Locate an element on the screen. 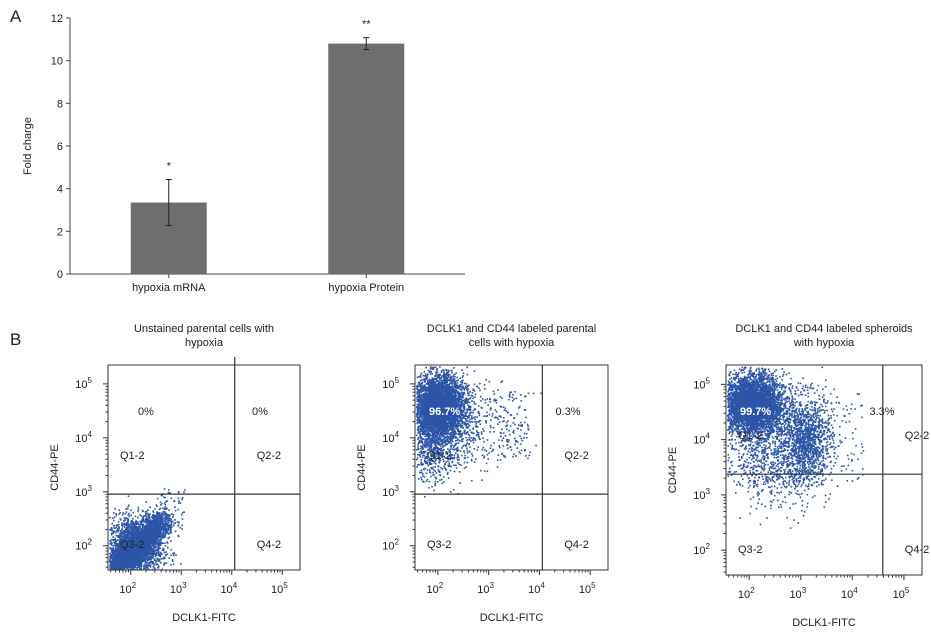 The image size is (931, 632). x-axis-label: DCLK1-FITC is located at coordinates (204, 618).